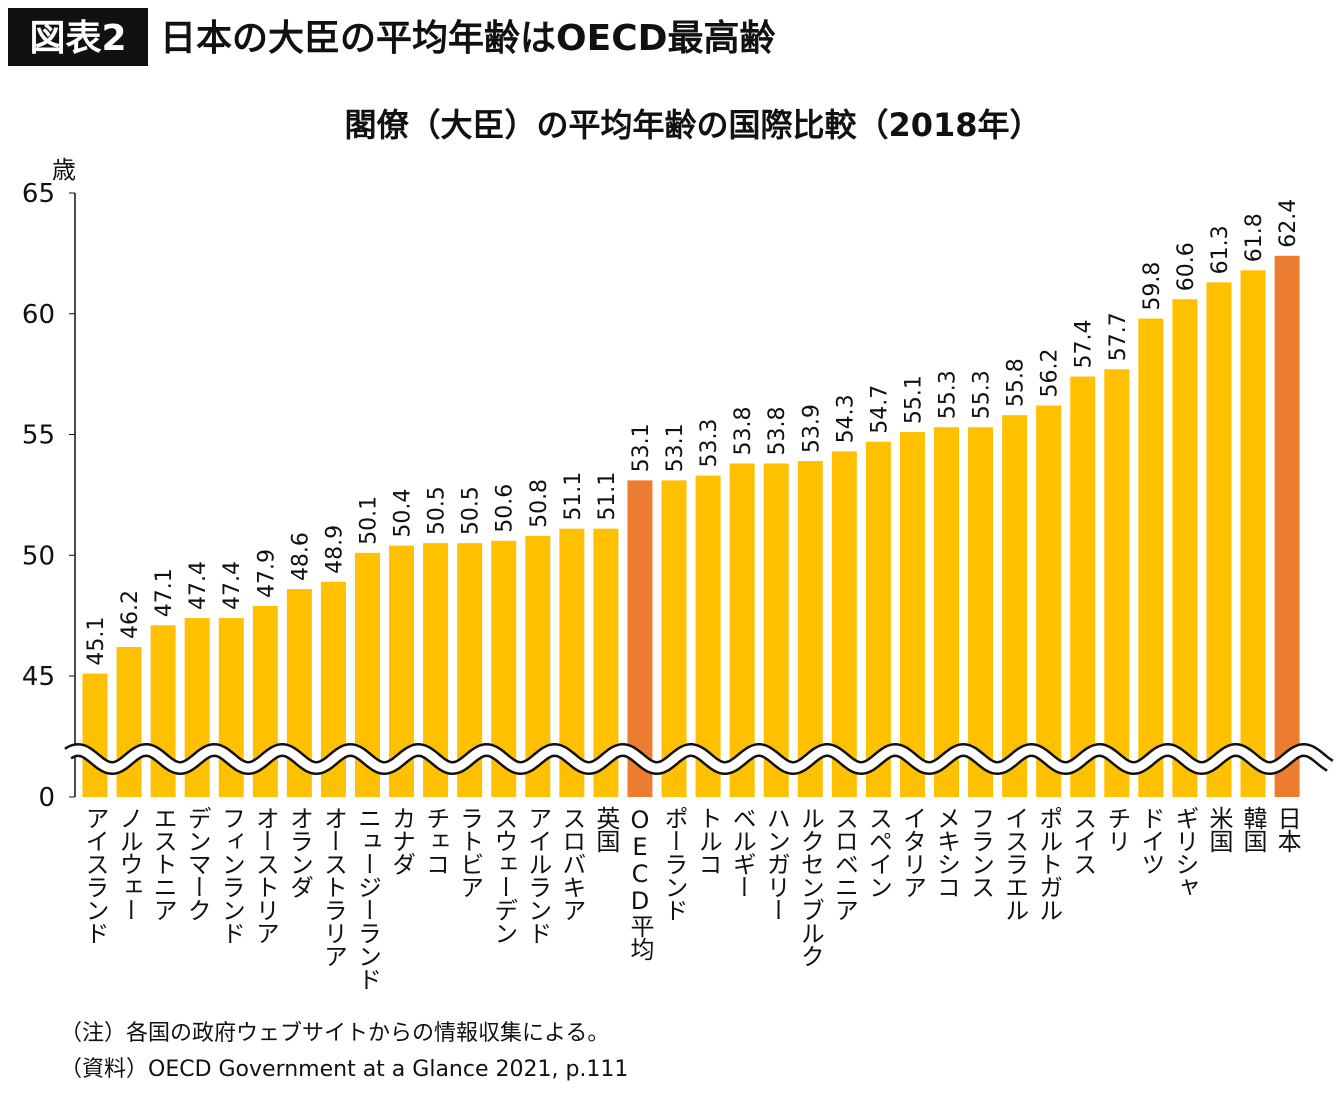  Describe the element at coordinates (571, 863) in the screenshot. I see `x-tick-label: スロバキア` at that location.